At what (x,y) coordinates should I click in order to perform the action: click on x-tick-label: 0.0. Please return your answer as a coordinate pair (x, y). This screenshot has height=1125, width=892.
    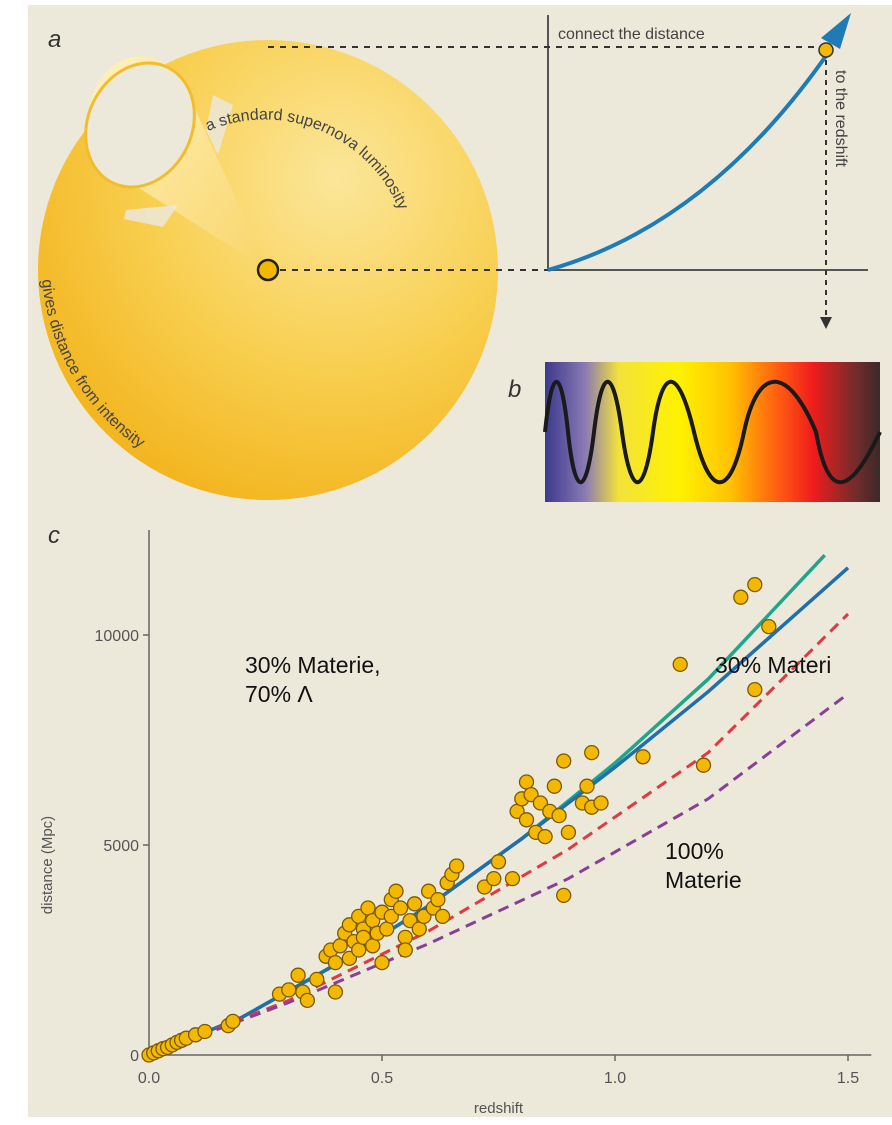
    Looking at the image, I should click on (149, 1078).